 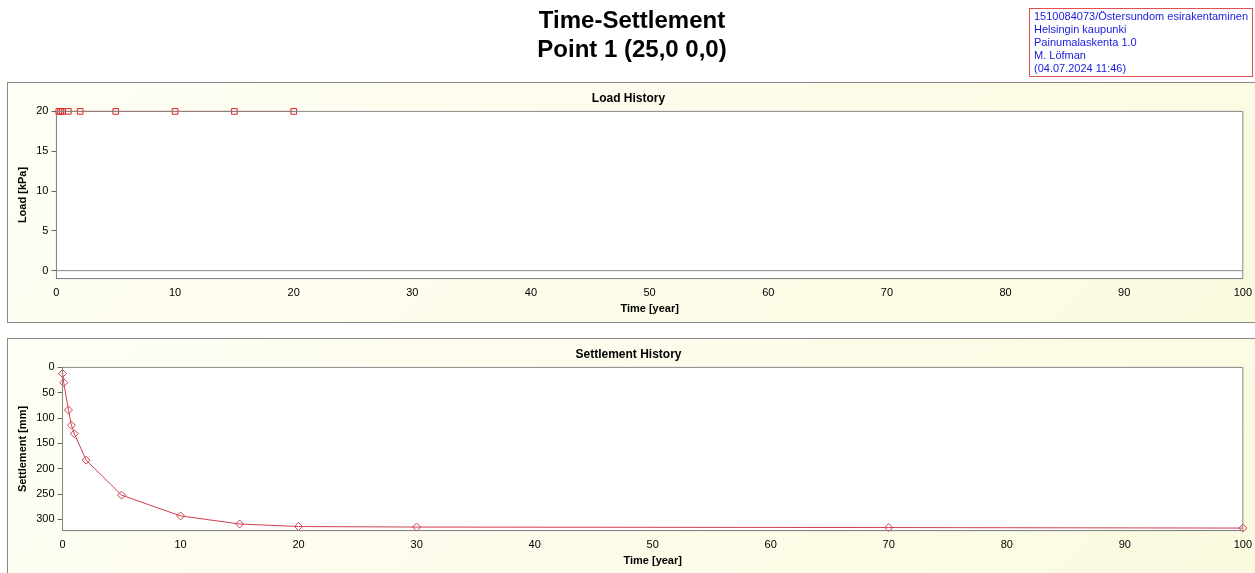 What do you see at coordinates (1081, 68) in the screenshot?
I see `text: (04.07.2024 11:46)` at bounding box center [1081, 68].